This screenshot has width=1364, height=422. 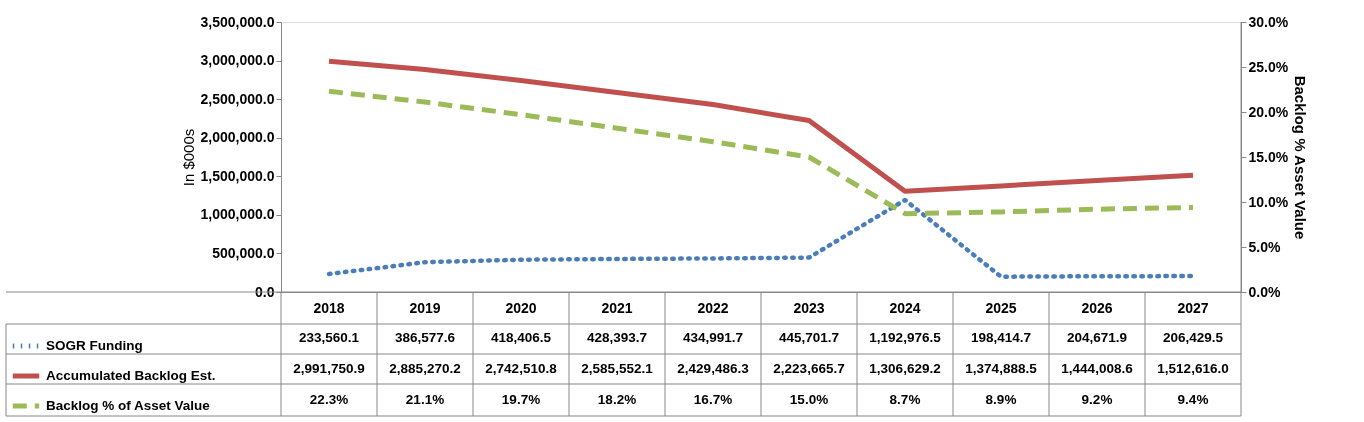 What do you see at coordinates (237, 60) in the screenshot?
I see `y-tick-label: 3,000,000.0` at bounding box center [237, 60].